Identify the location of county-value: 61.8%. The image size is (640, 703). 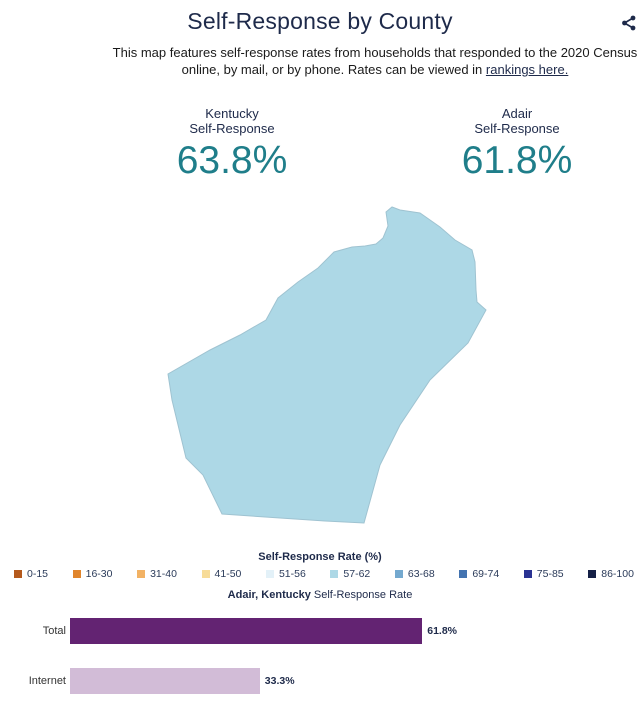
(517, 160).